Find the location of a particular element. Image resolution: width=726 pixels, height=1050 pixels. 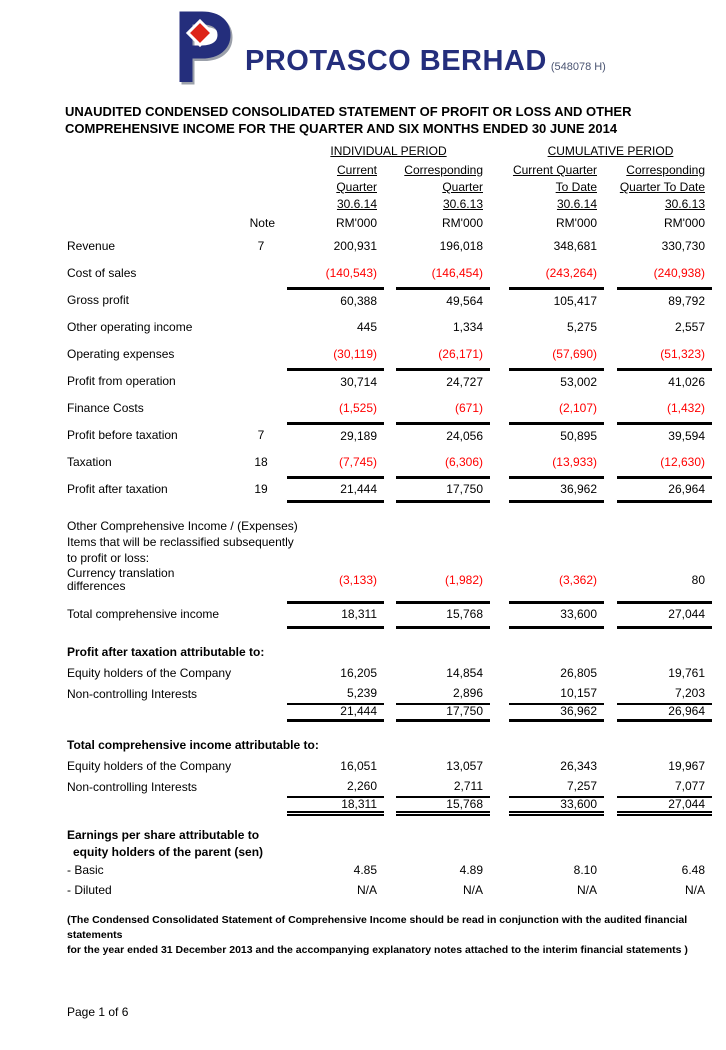

cumulative-period-header: CUMULATIVE PERIOD is located at coordinates (610, 150).